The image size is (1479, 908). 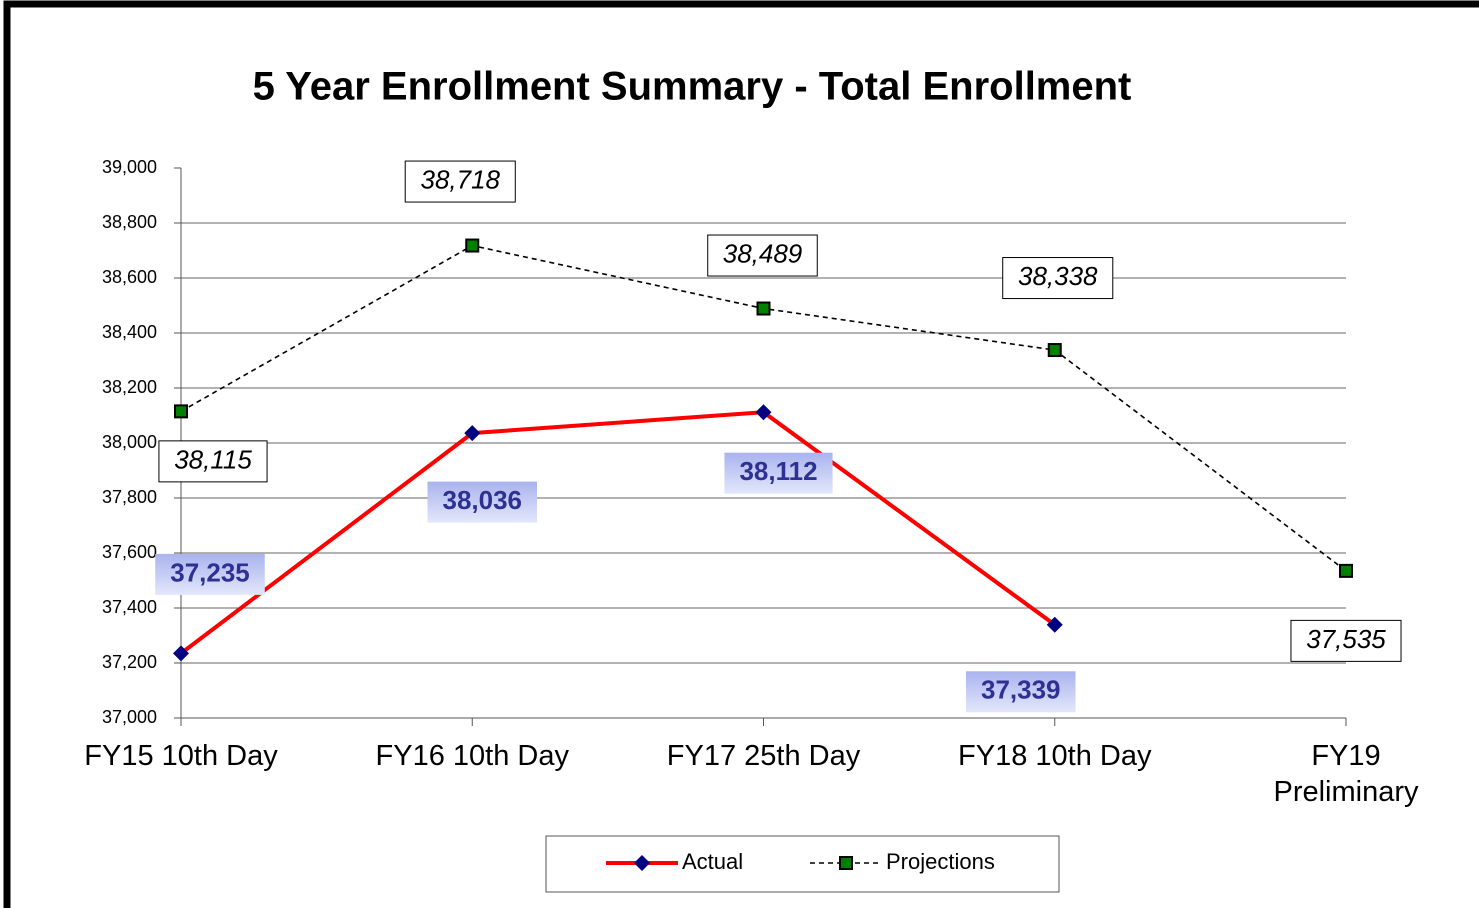 I want to click on legend-label: Projections, so click(x=940, y=861).